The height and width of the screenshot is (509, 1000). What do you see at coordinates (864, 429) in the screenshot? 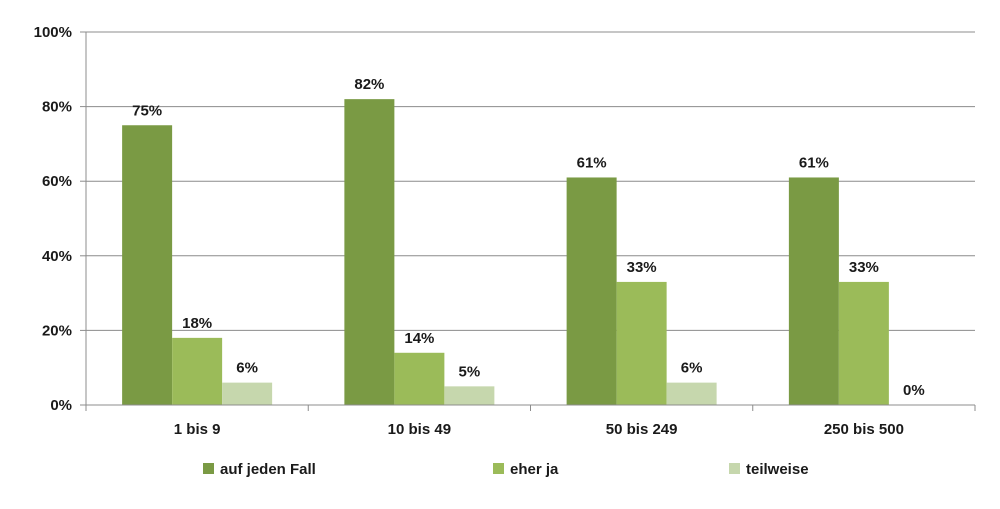
I see `category-label: 250 bis 500` at bounding box center [864, 429].